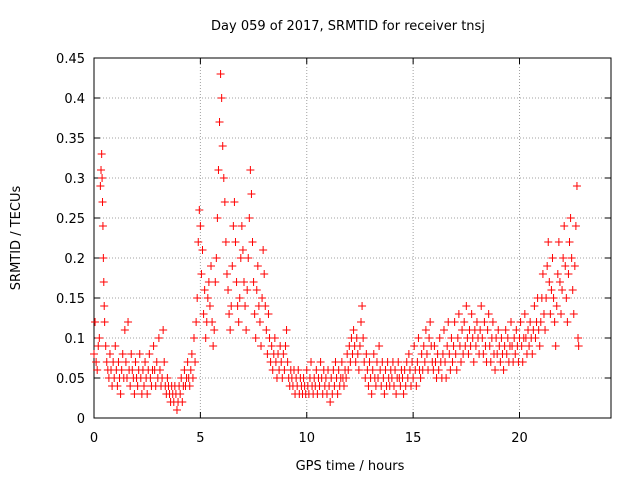 The width and height of the screenshot is (640, 484). I want to click on y-tick-label: 0.05, so click(70, 379).